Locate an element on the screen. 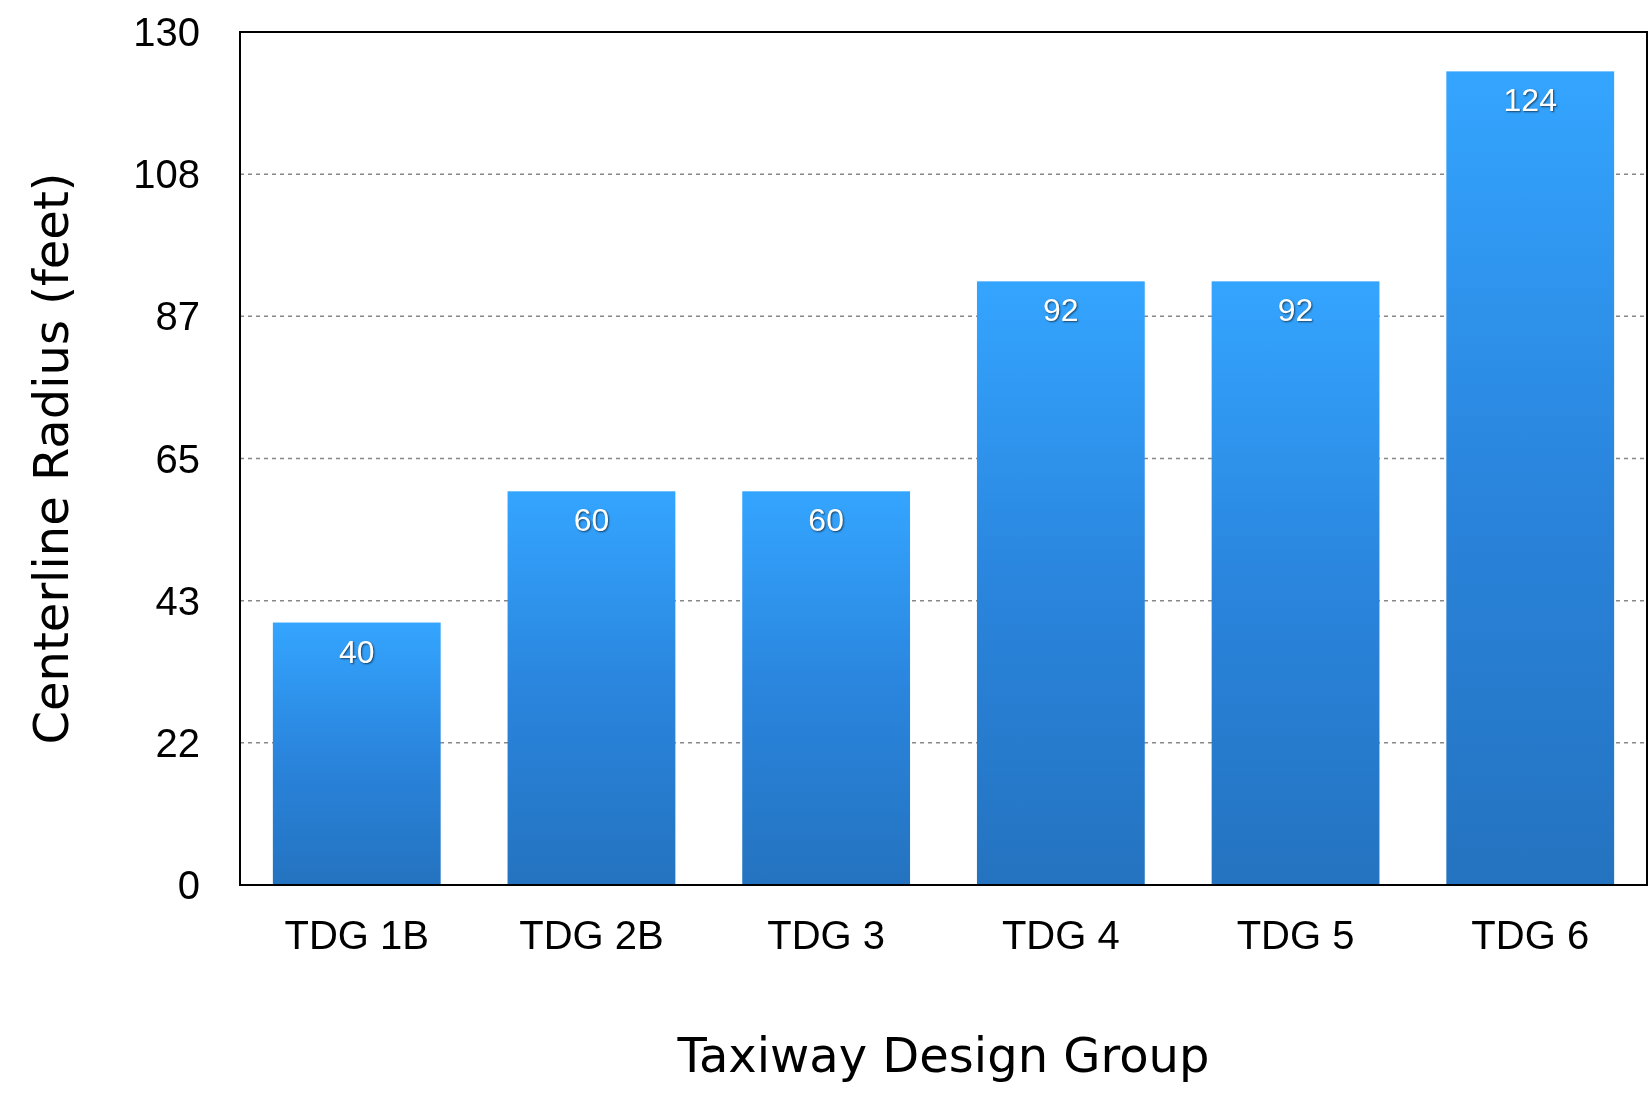 The width and height of the screenshot is (1652, 1096). data-label: 40 is located at coordinates (356, 651).